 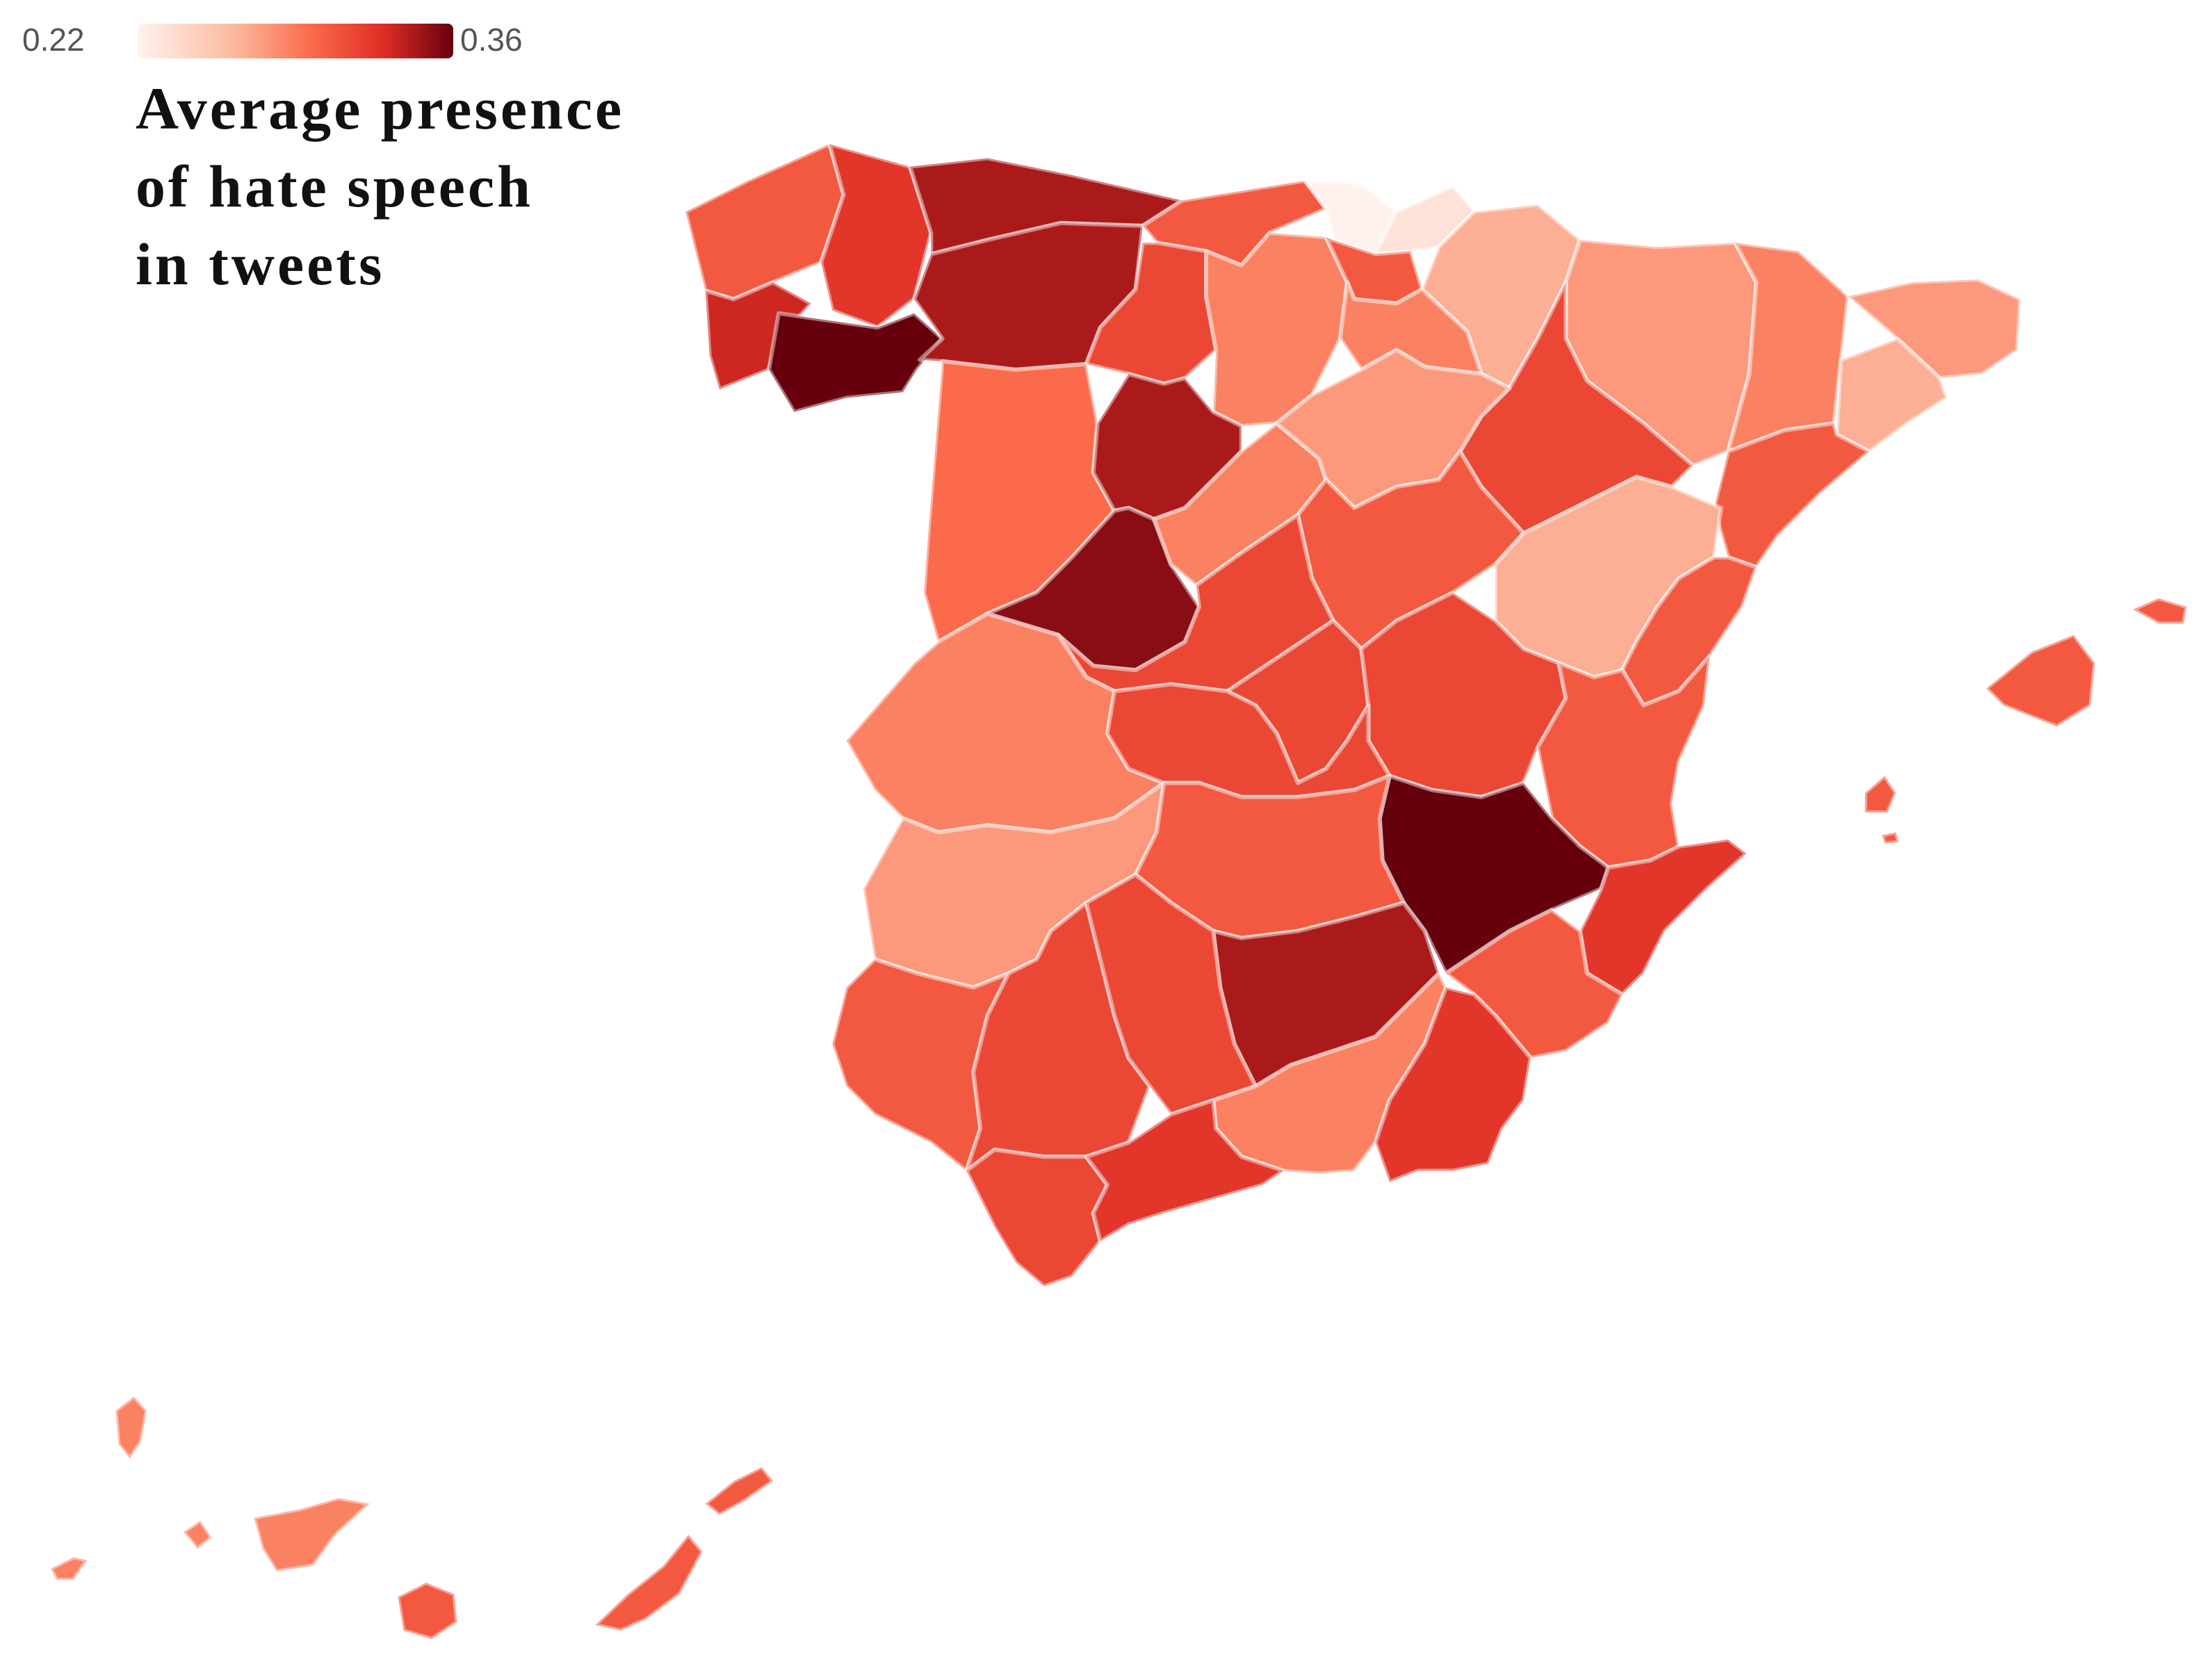 I want to click on region-mallorca, so click(x=2040, y=680).